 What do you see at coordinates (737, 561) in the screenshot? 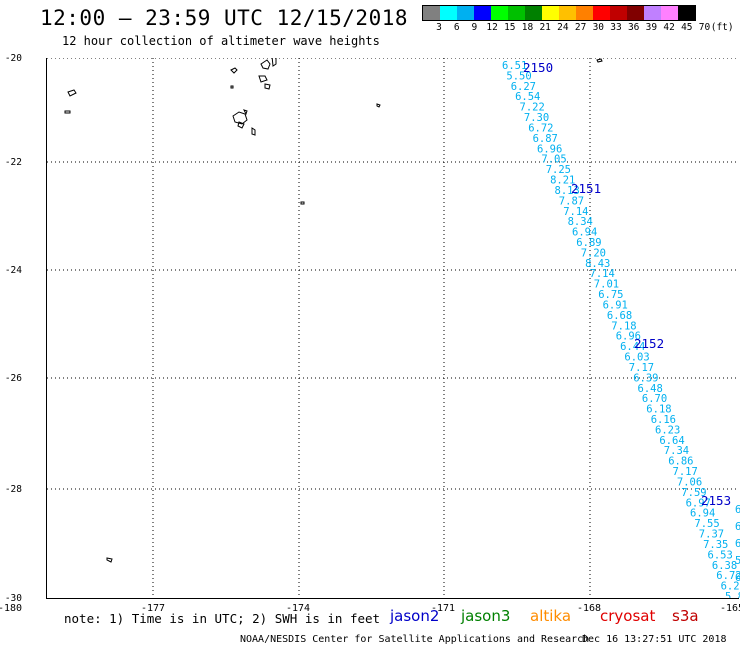
I see `wave-height-value: 5` at bounding box center [737, 561].